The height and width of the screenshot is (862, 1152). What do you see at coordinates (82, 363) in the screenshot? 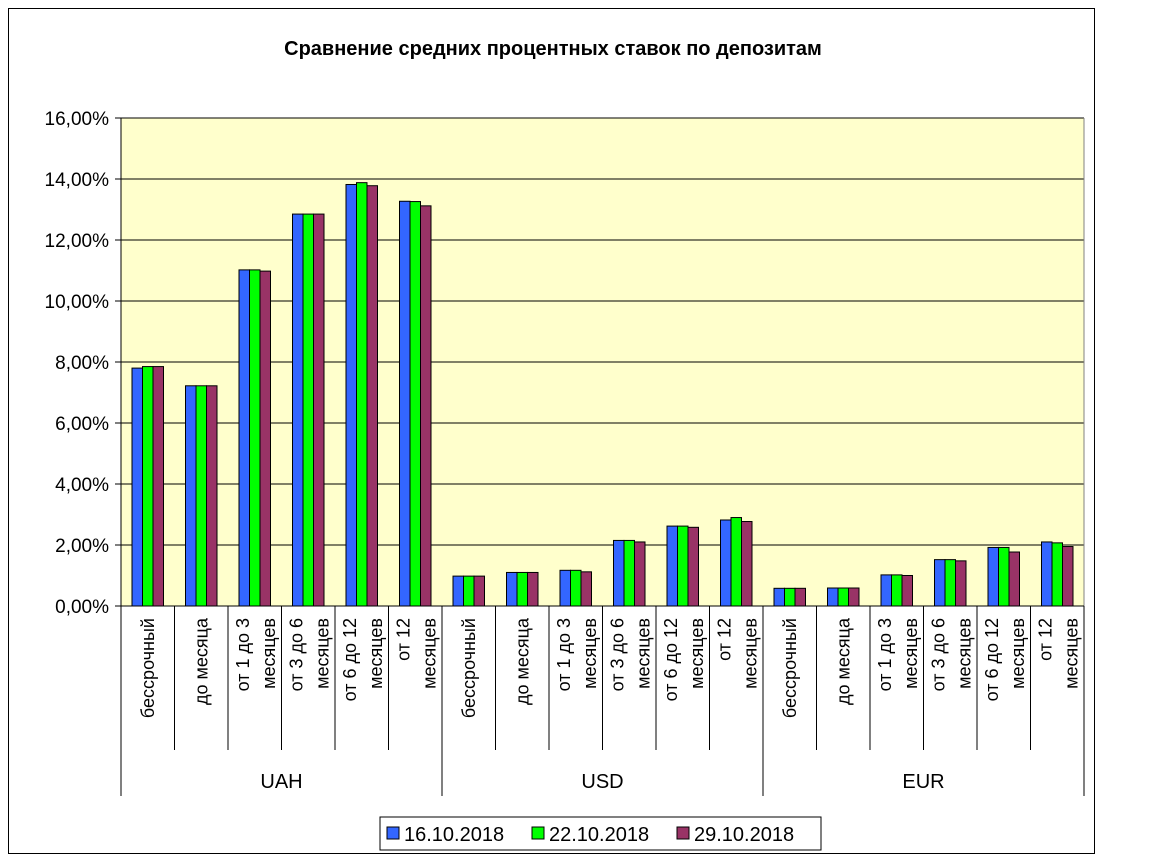
I see `y-tick-label: 8,00%` at bounding box center [82, 363].